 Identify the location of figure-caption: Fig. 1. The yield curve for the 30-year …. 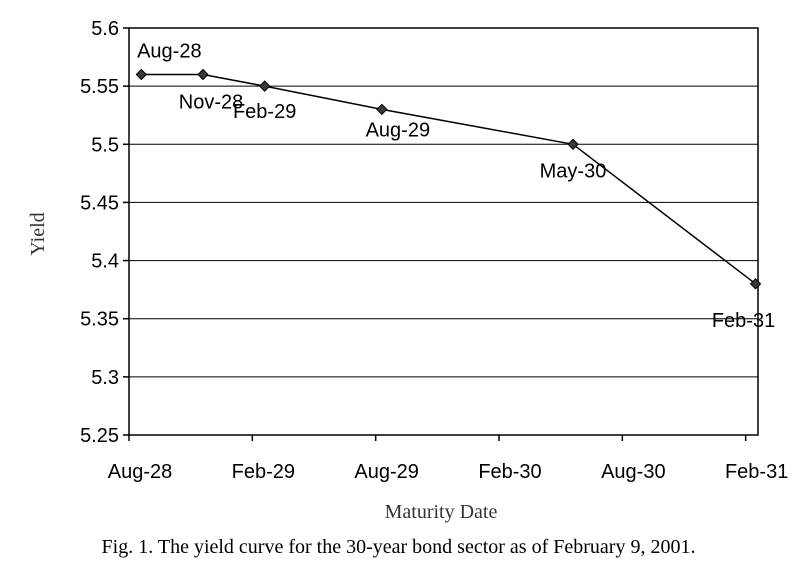
(398, 547).